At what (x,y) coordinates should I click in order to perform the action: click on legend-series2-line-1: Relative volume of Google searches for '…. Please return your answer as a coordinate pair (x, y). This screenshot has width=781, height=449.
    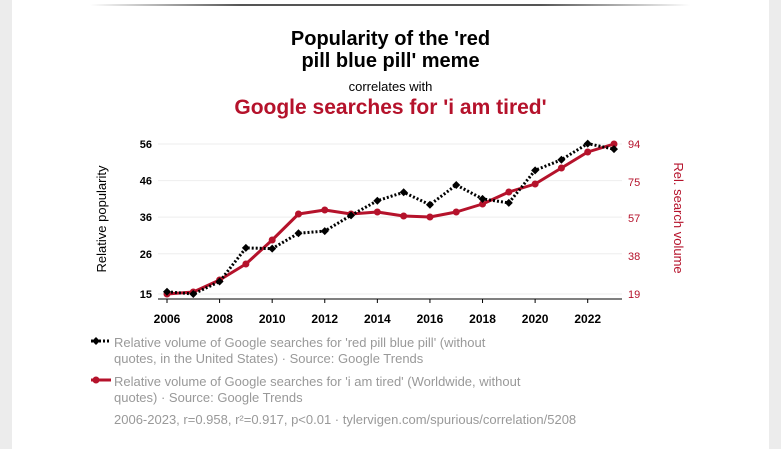
    Looking at the image, I should click on (317, 381).